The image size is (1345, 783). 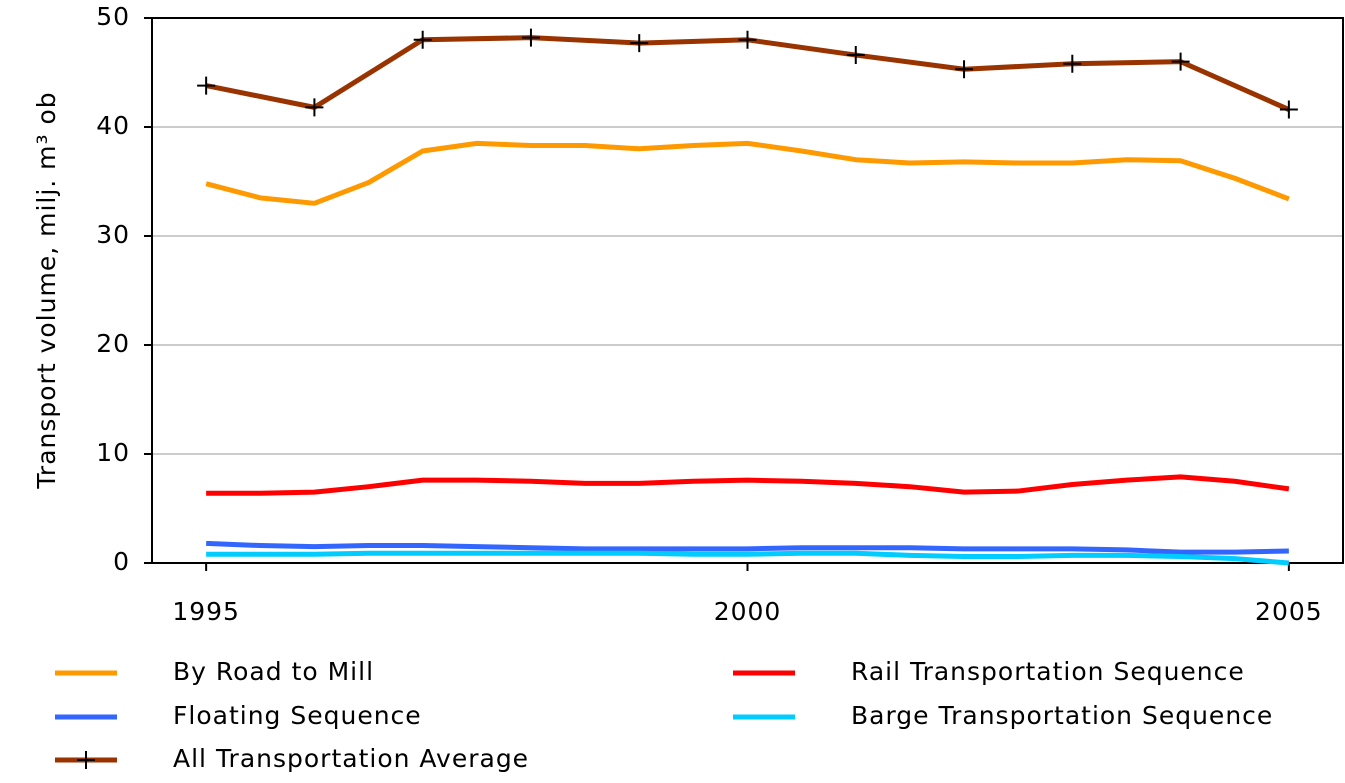 I want to click on x-tick-label: 2000, so click(x=748, y=611).